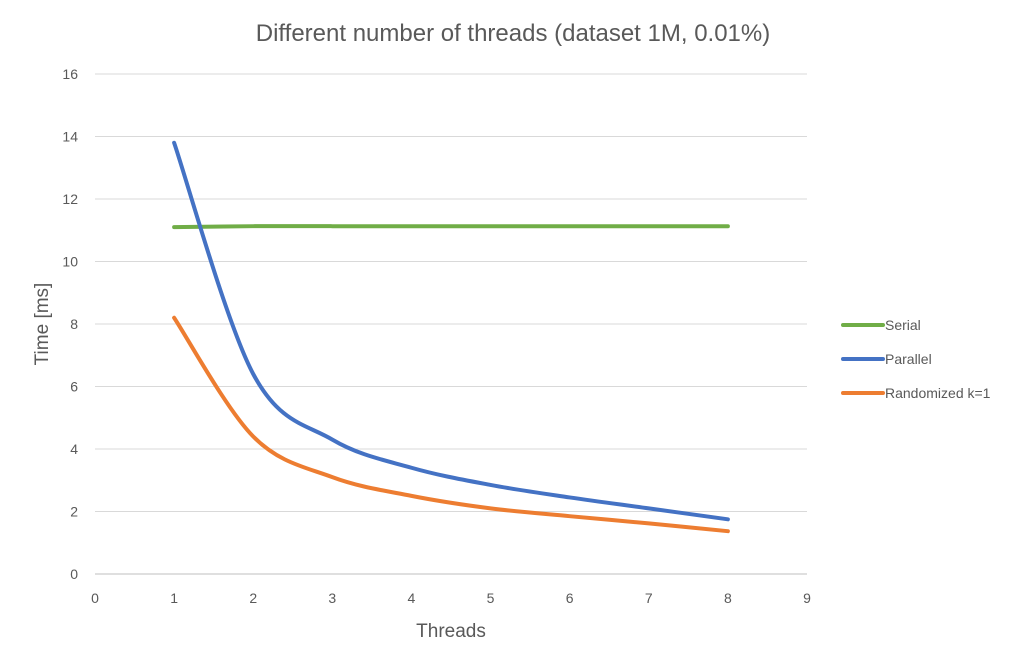  I want to click on y-tick-label-4: 4, so click(74, 449).